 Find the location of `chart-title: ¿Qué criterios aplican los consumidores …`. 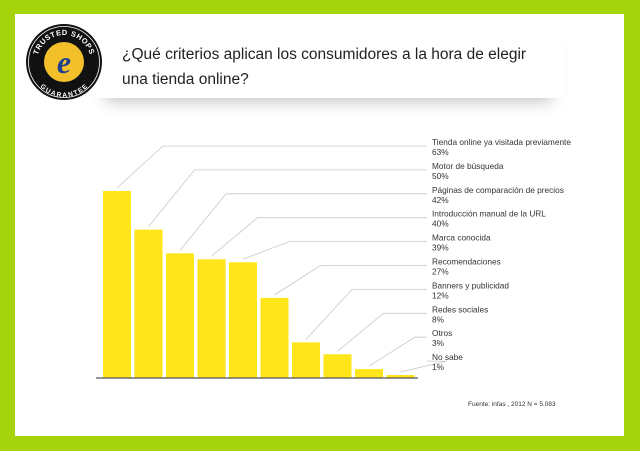

chart-title: ¿Qué criterios aplican los consumidores … is located at coordinates (332, 67).